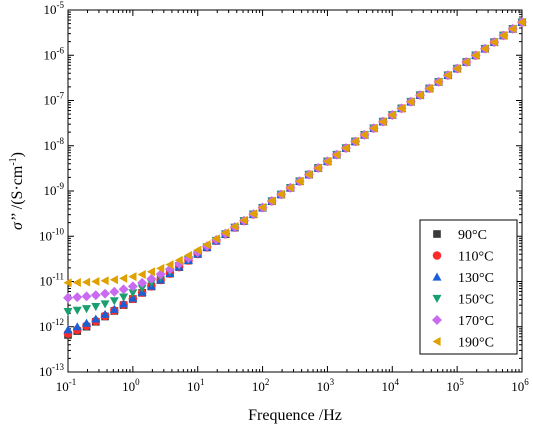  Describe the element at coordinates (54, 53) in the screenshot. I see `y-tick-label: 10⁻⁶` at that location.